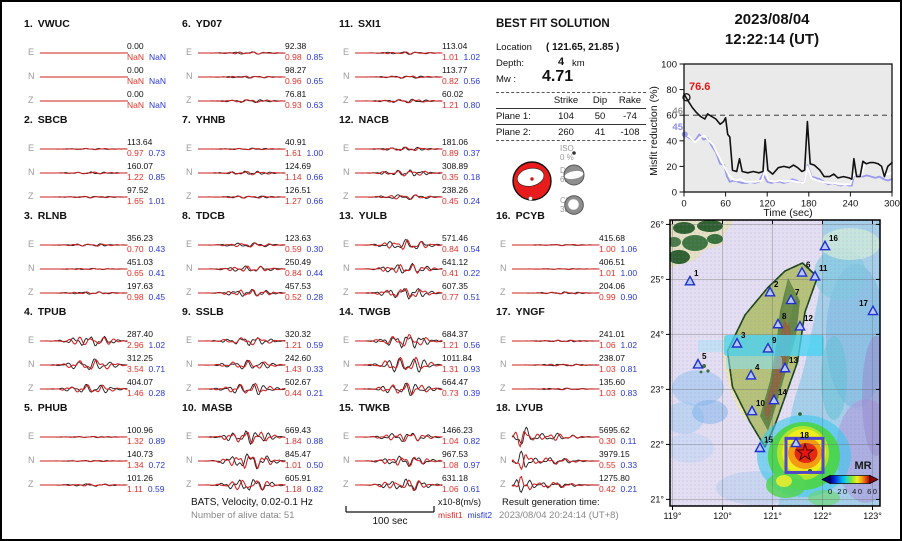  Describe the element at coordinates (28, 312) in the screenshot. I see `station-number: 4.` at that location.